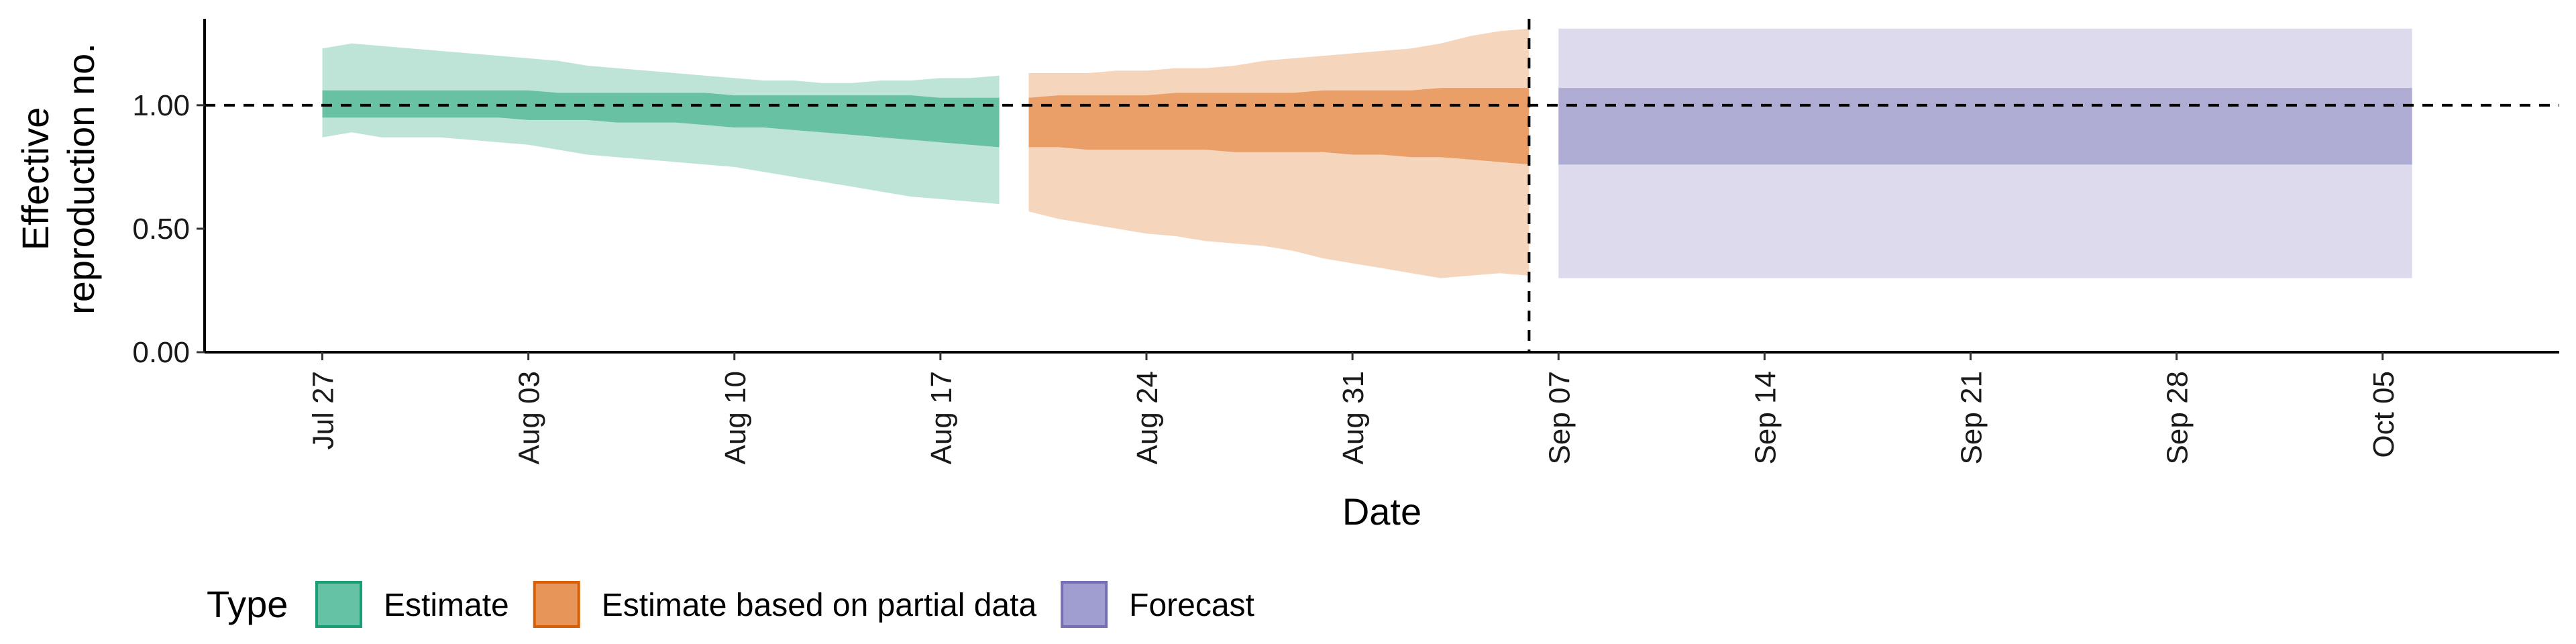  I want to click on x-tick-label: Sep 28, so click(2177, 417).